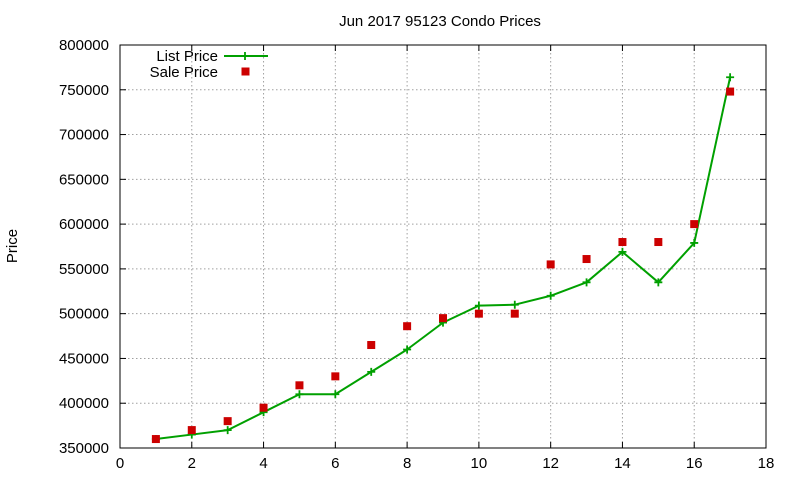  What do you see at coordinates (192, 463) in the screenshot?
I see `x-tick-label: 2` at bounding box center [192, 463].